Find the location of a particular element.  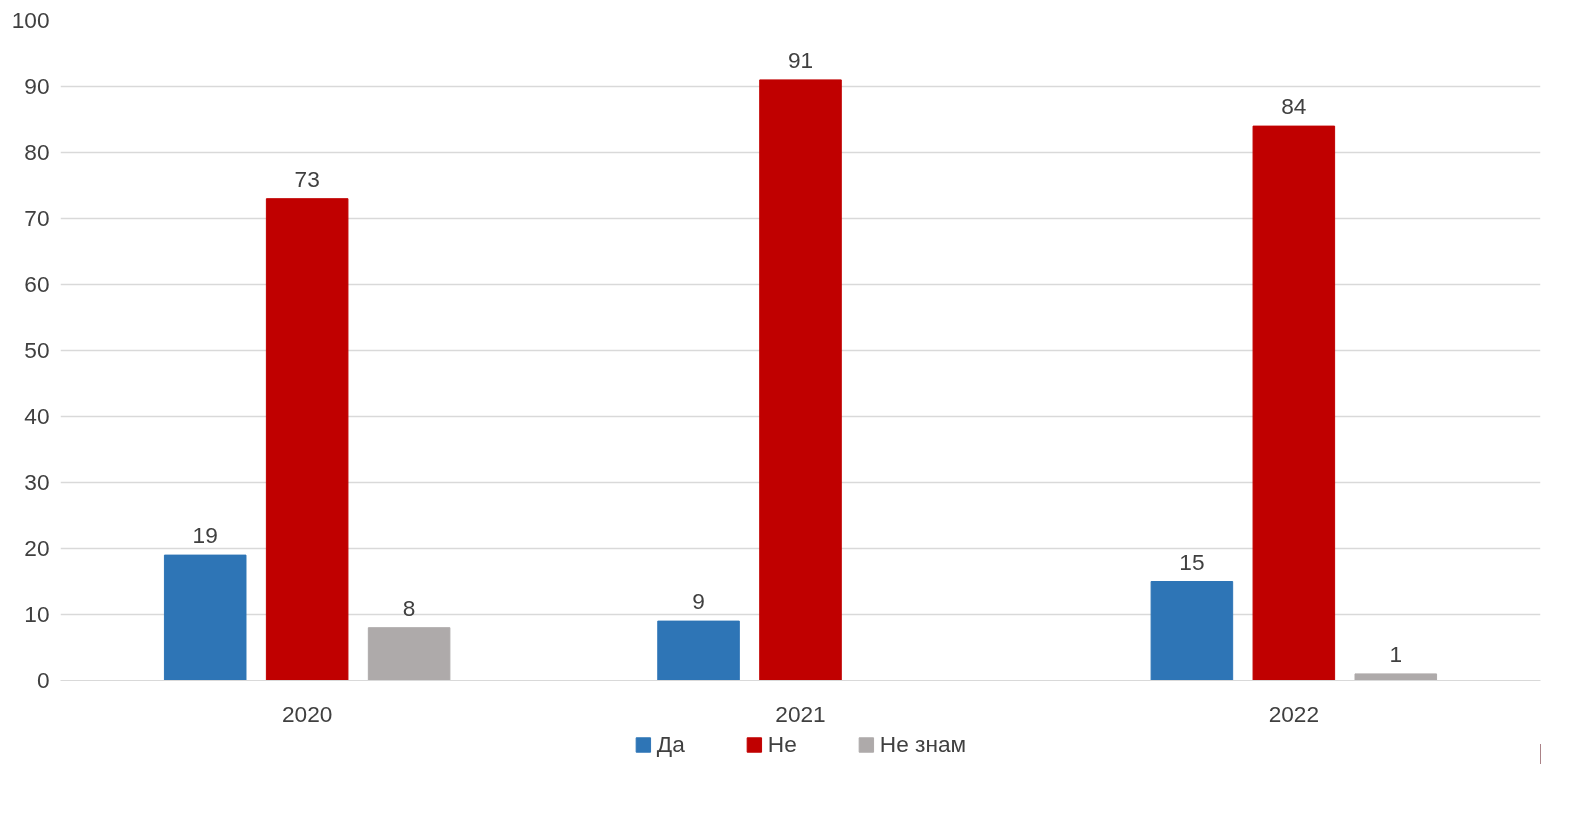

legend-label: Да is located at coordinates (670, 744).